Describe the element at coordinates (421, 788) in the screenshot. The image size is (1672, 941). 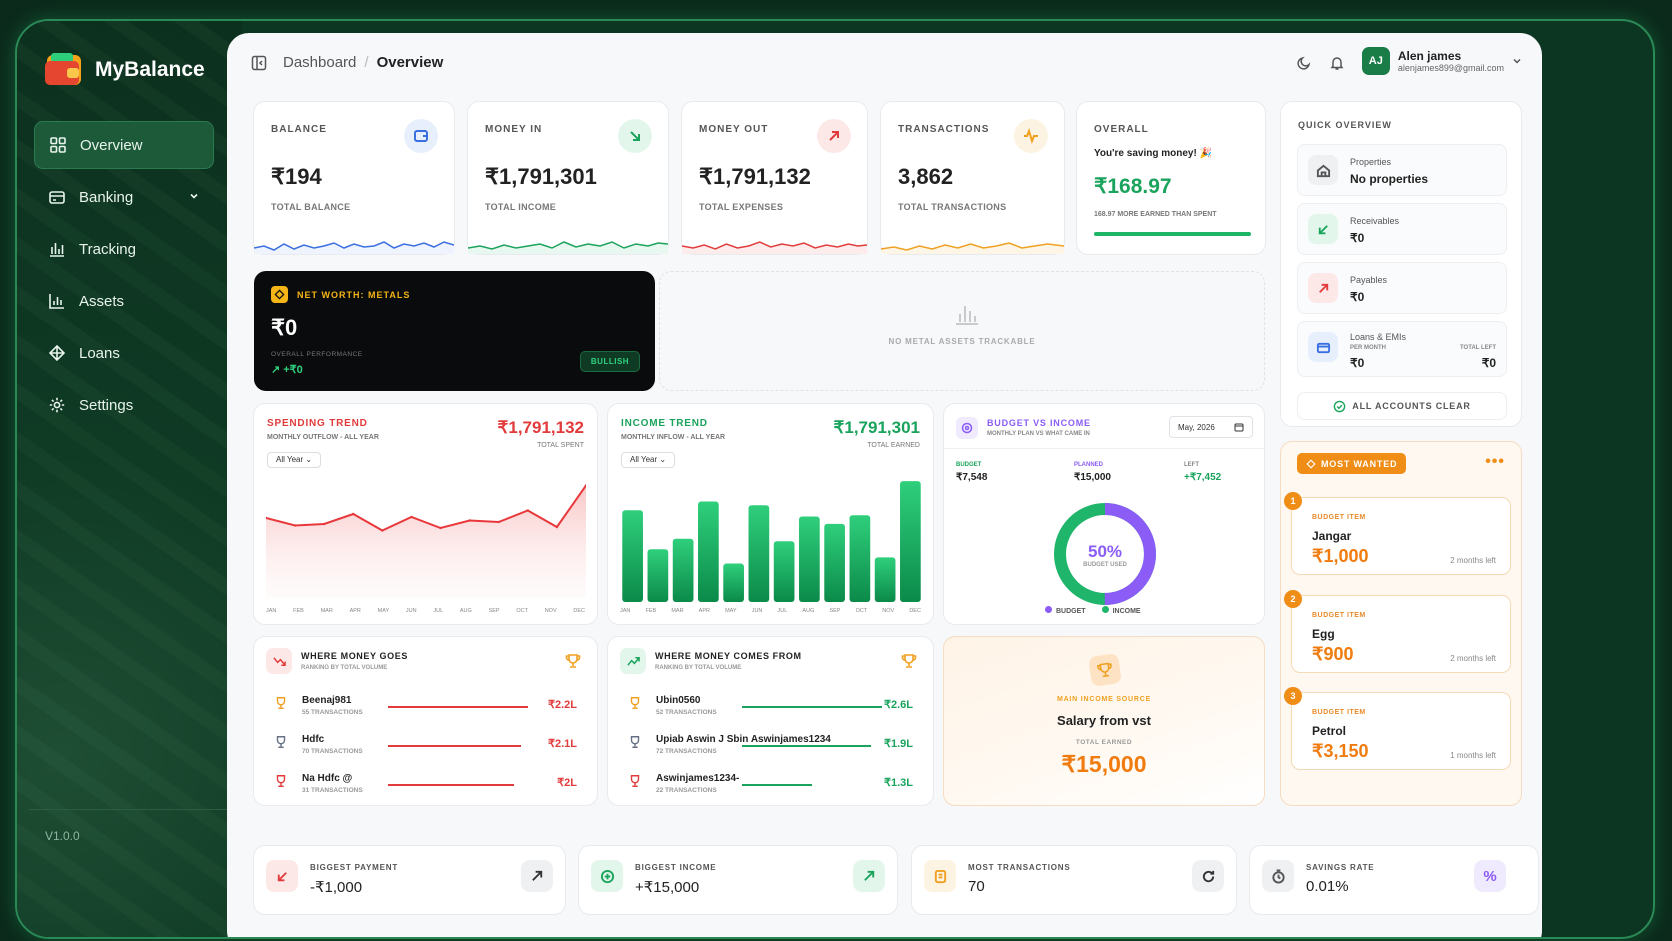
I see `ranking-row: Na Hdfc @ 31 TRANSACTIONS ₹2L` at that location.